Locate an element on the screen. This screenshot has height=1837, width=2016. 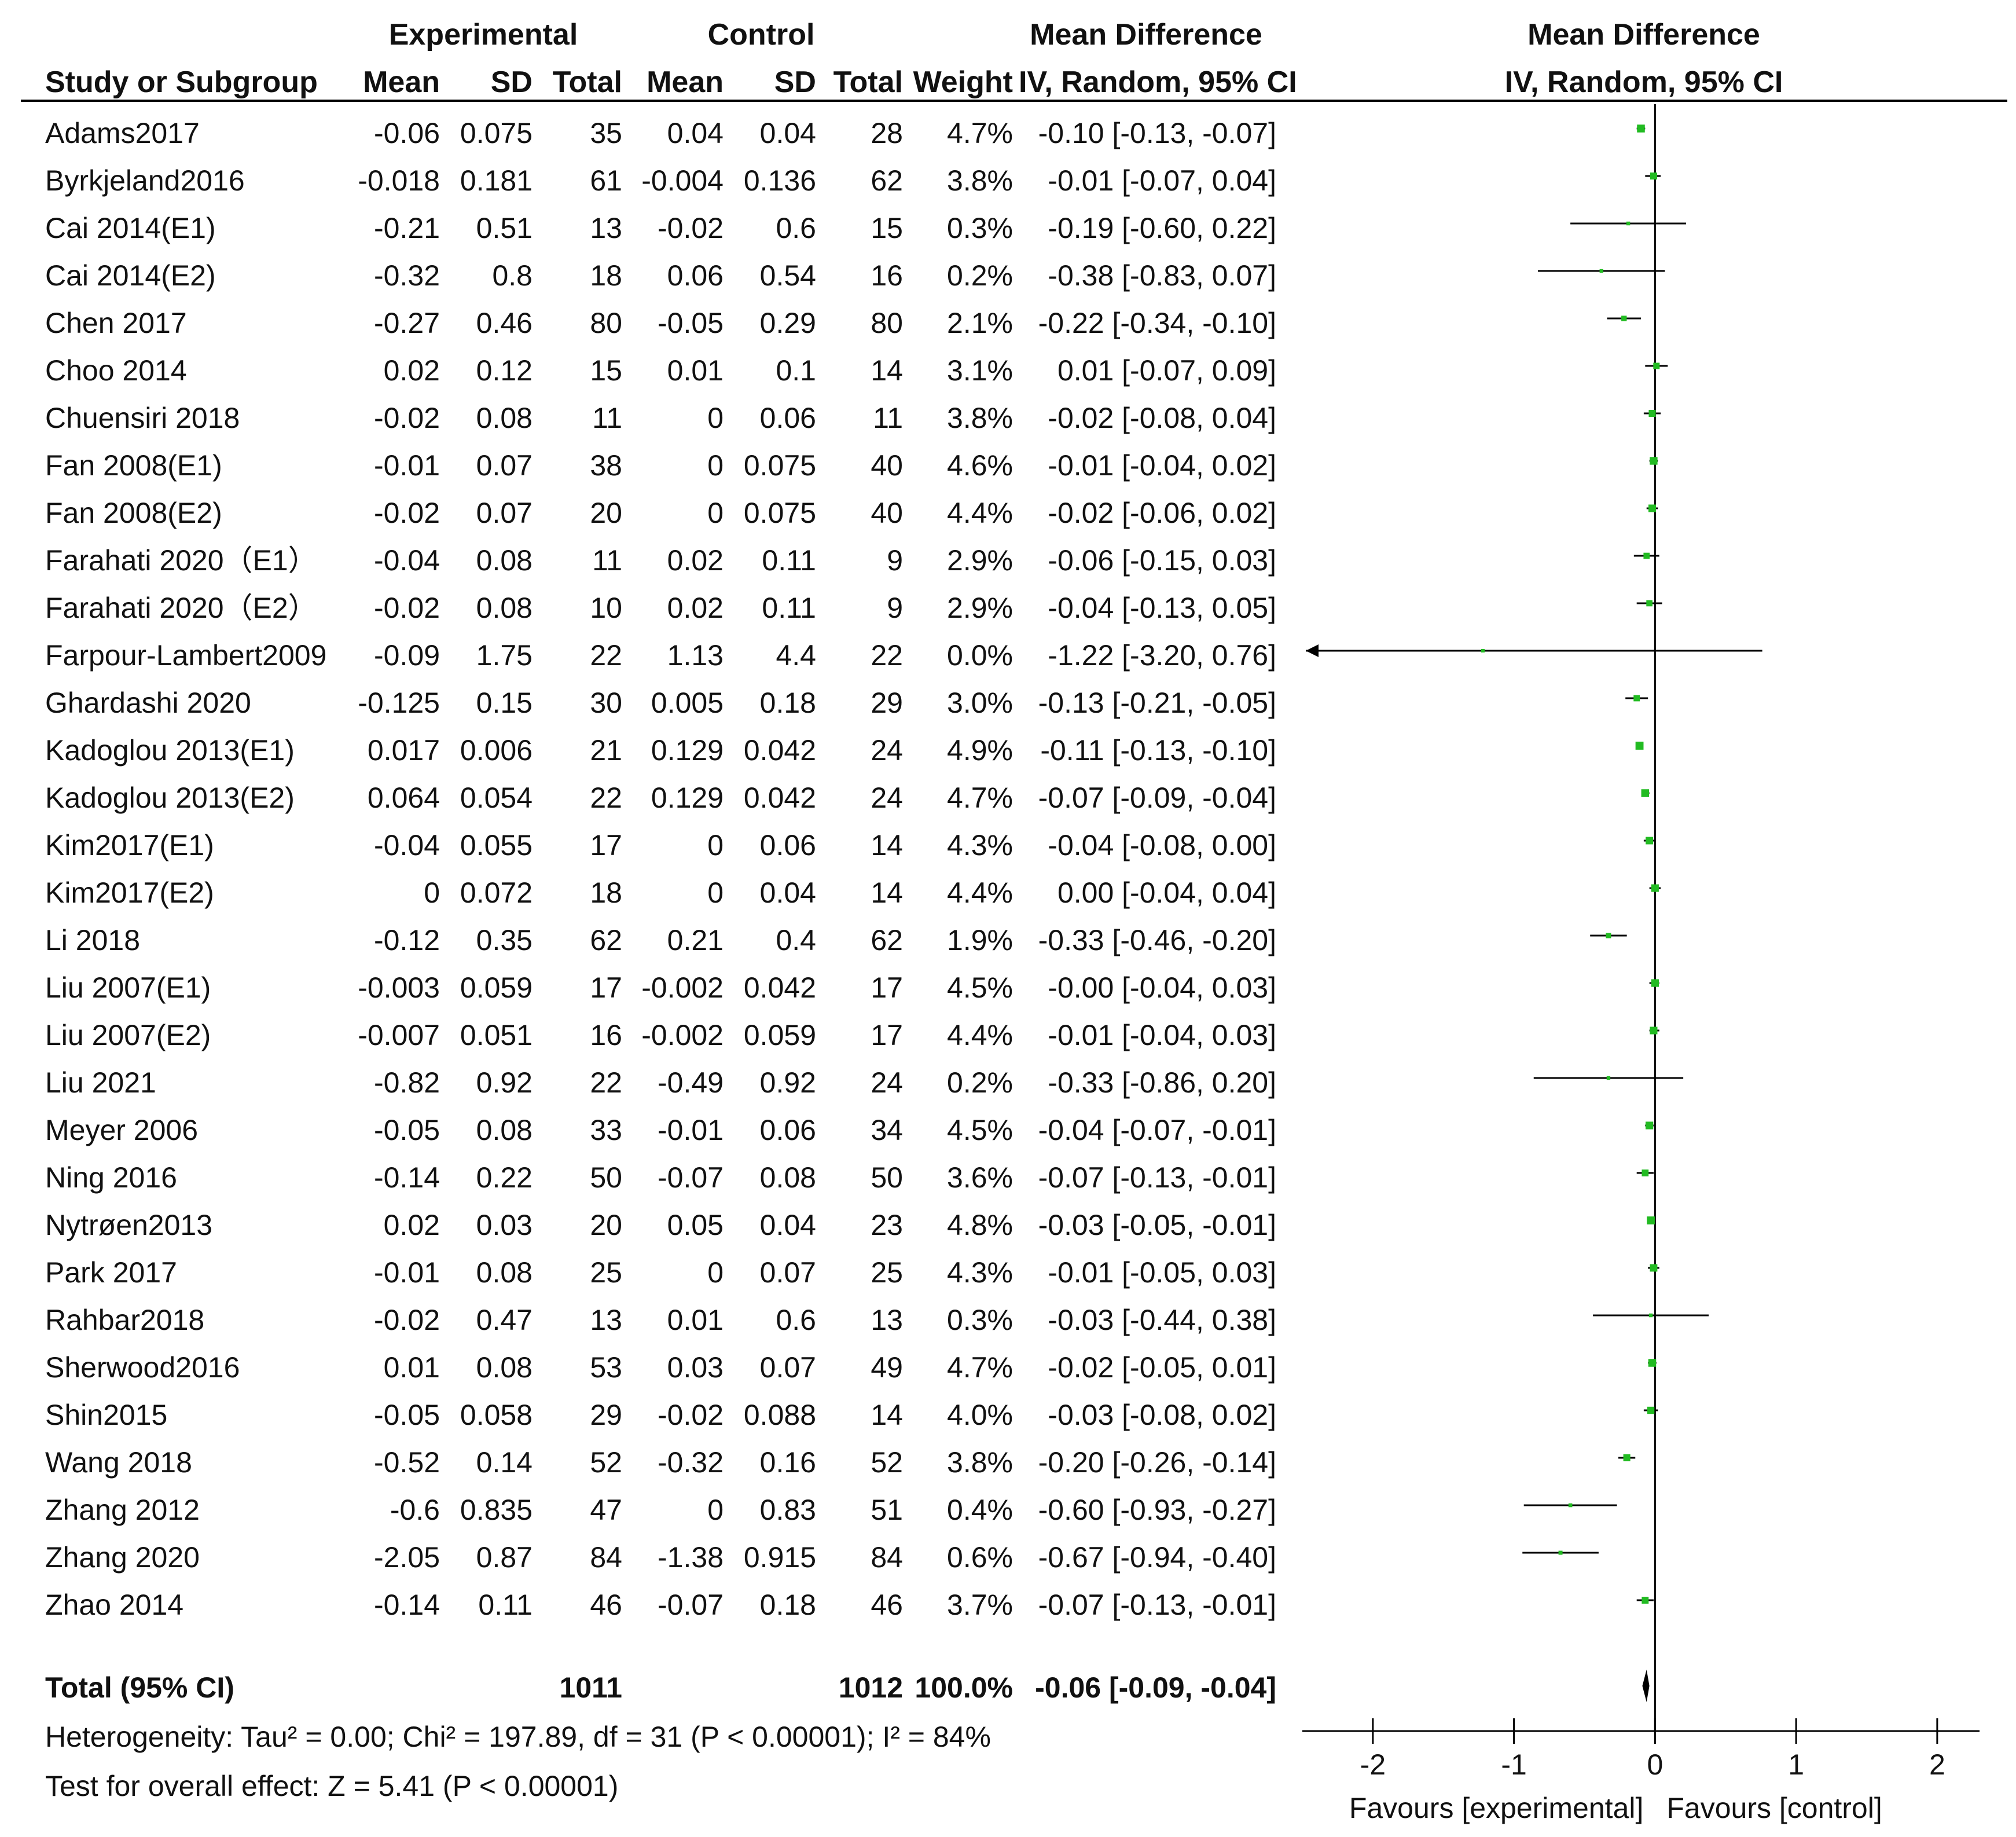
experimental-mean: 0.02 is located at coordinates (411, 371).